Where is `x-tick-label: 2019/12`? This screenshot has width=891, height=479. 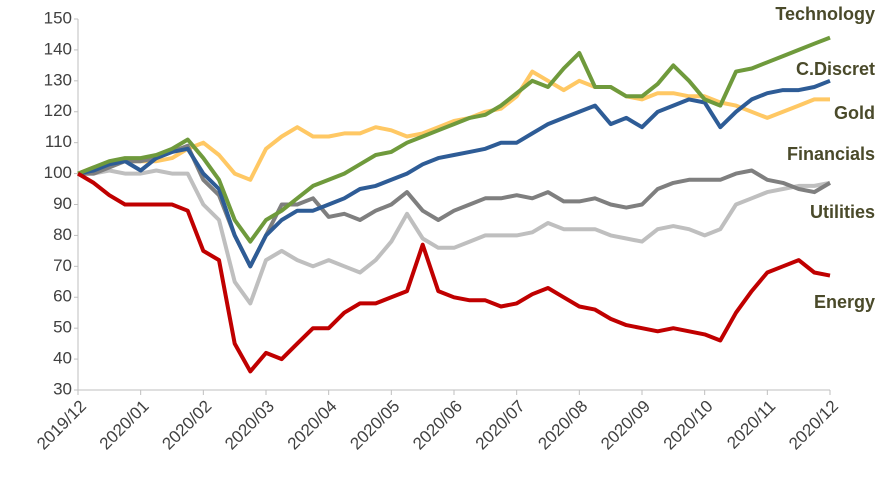 x-tick-label: 2019/12 is located at coordinates (61, 425).